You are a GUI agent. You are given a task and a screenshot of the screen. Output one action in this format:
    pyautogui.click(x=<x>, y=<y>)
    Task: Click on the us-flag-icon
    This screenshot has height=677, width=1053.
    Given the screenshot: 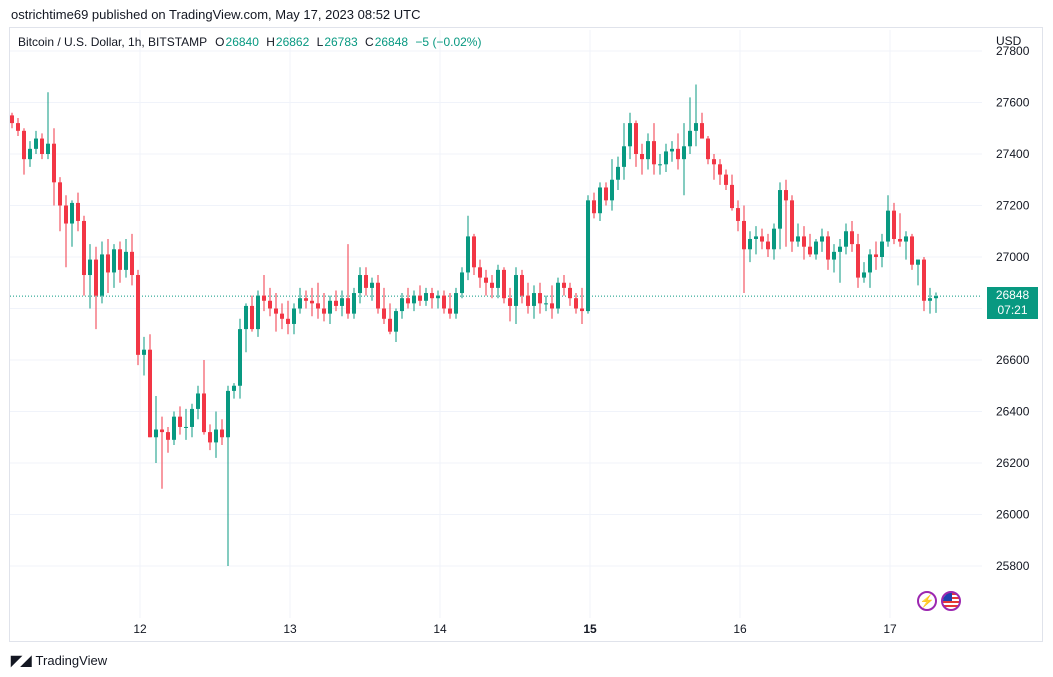 What is the action you would take?
    pyautogui.click(x=951, y=601)
    